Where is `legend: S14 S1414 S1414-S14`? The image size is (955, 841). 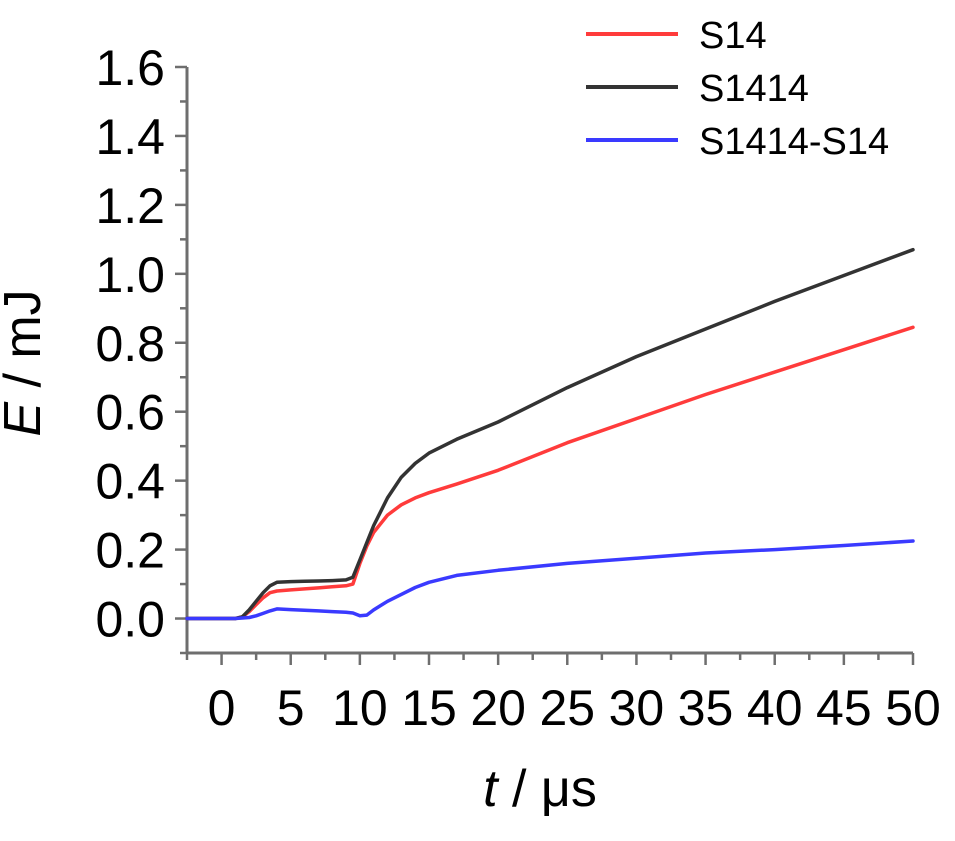 legend: S14 S1414 S1414-S14 is located at coordinates (737, 89).